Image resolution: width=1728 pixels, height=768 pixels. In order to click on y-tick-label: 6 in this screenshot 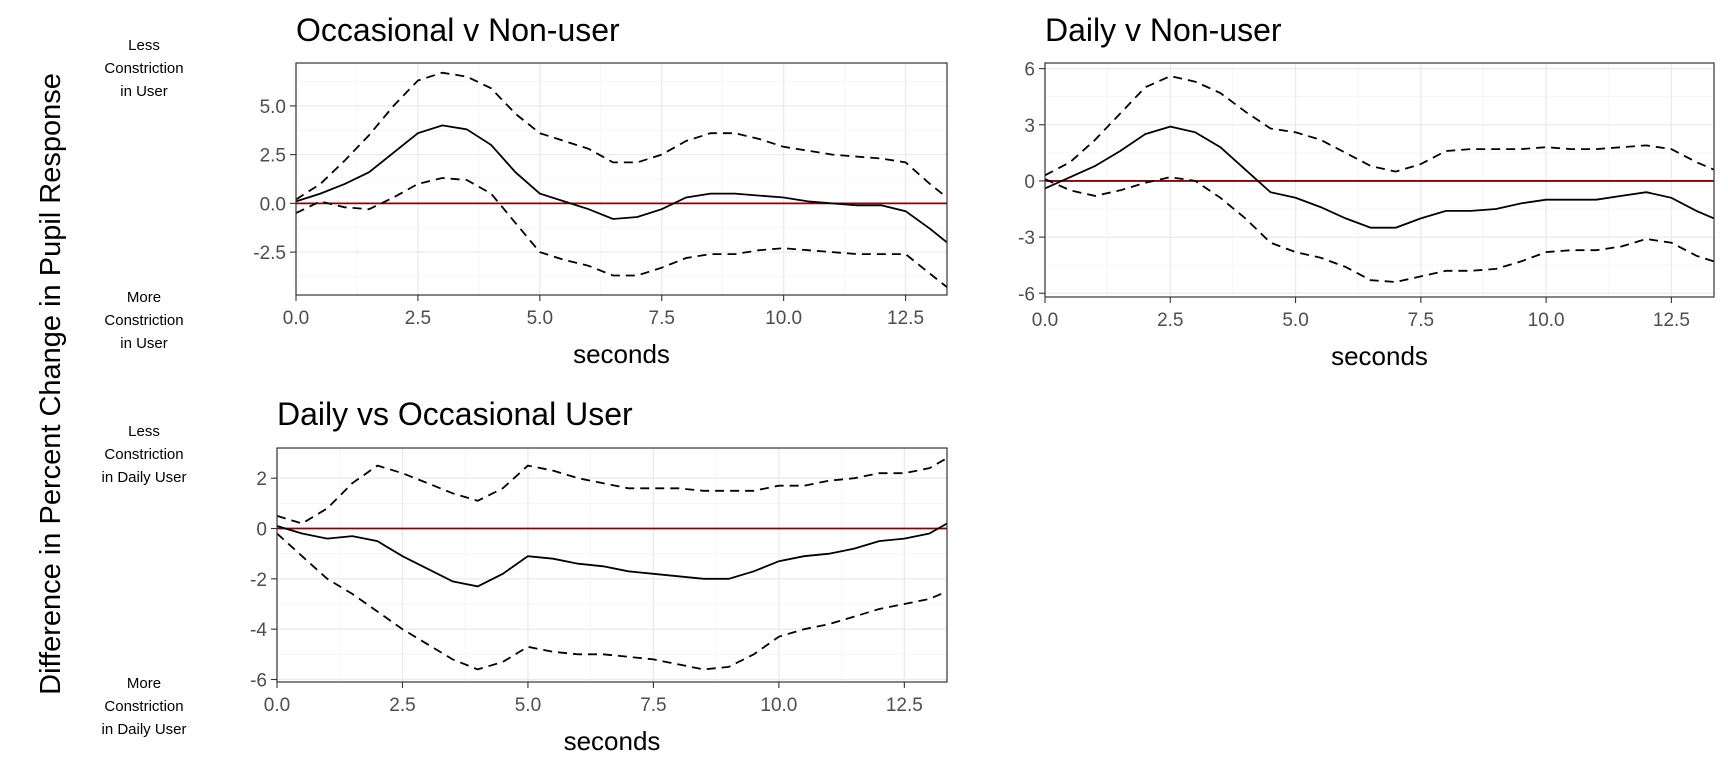, I will do `click(1029, 70)`.